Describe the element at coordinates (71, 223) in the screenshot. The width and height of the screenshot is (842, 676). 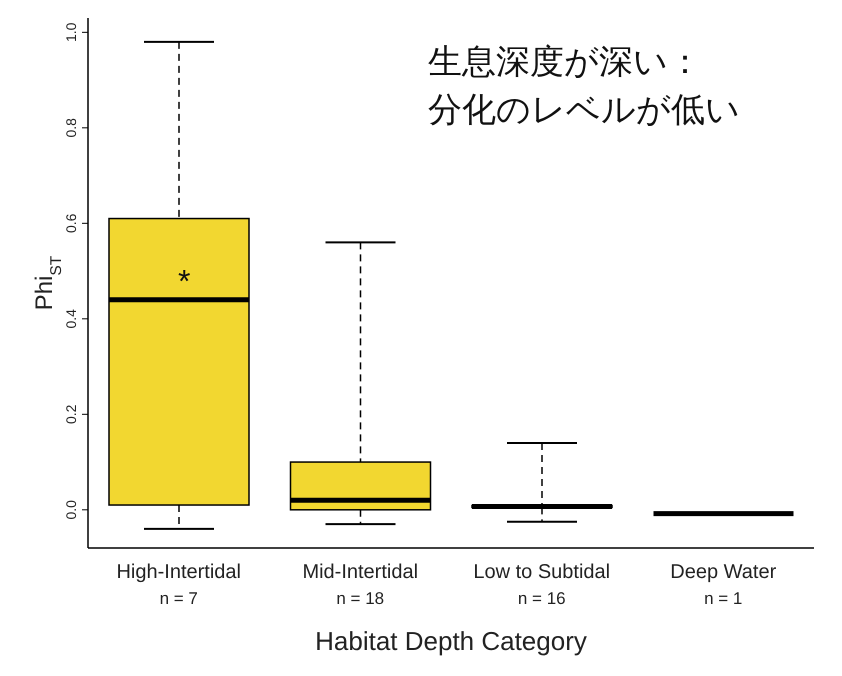
I see `y-tick-label: 0.6` at that location.